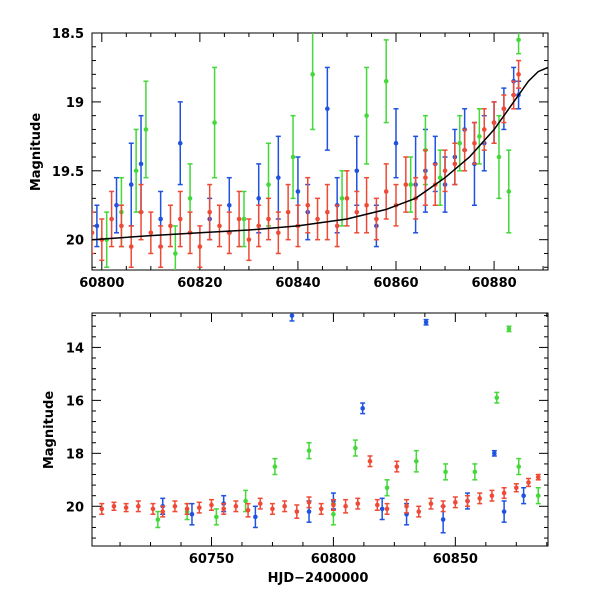 The width and height of the screenshot is (600, 600). I want to click on top-y-tick-label: 19.5, so click(68, 172).